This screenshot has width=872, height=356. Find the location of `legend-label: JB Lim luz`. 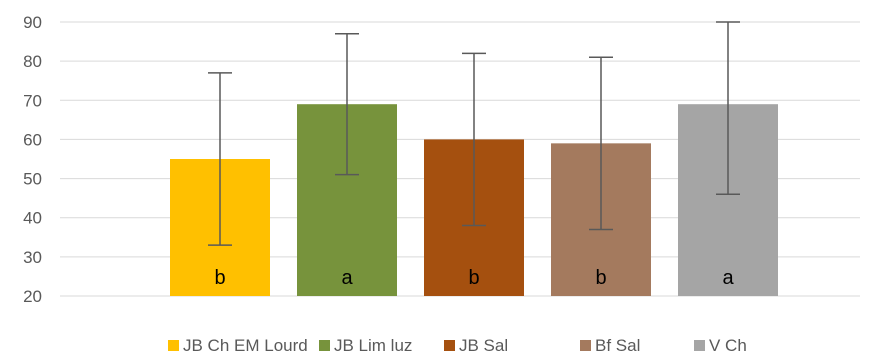

legend-label: JB Lim luz is located at coordinates (373, 345).